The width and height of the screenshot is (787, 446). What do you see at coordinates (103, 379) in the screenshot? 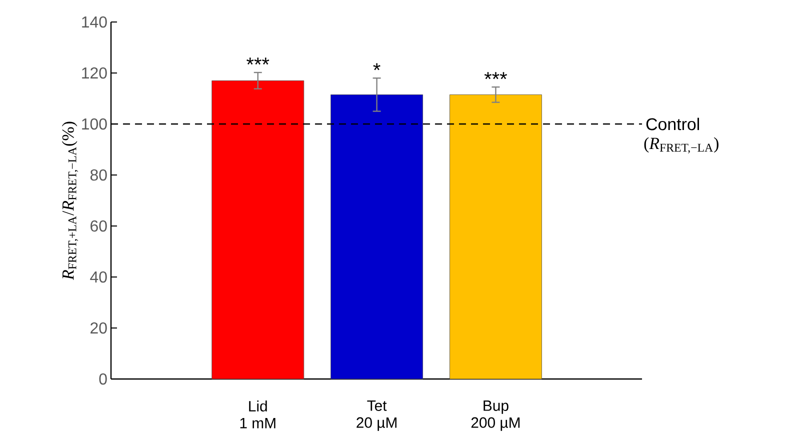
I see `y-tick-label: 0` at bounding box center [103, 379].